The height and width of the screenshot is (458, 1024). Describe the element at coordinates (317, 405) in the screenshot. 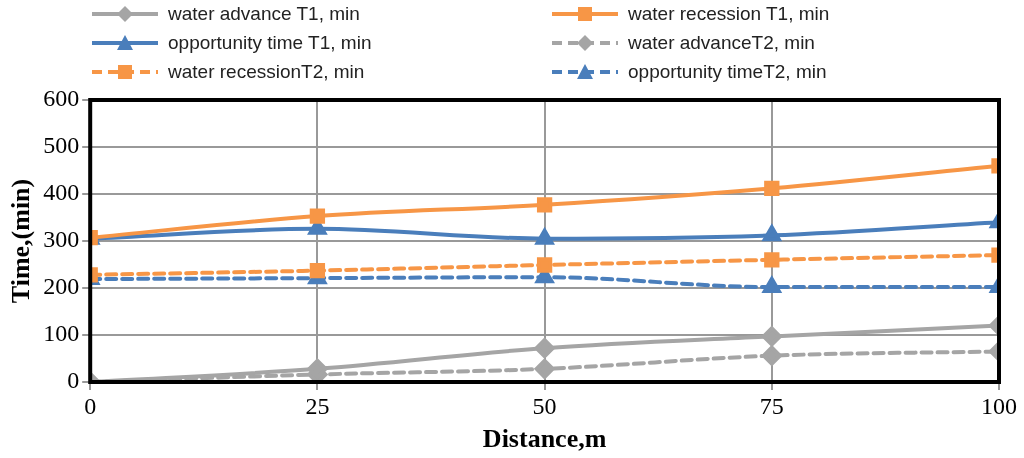

I see `x-tick-label: 25` at that location.